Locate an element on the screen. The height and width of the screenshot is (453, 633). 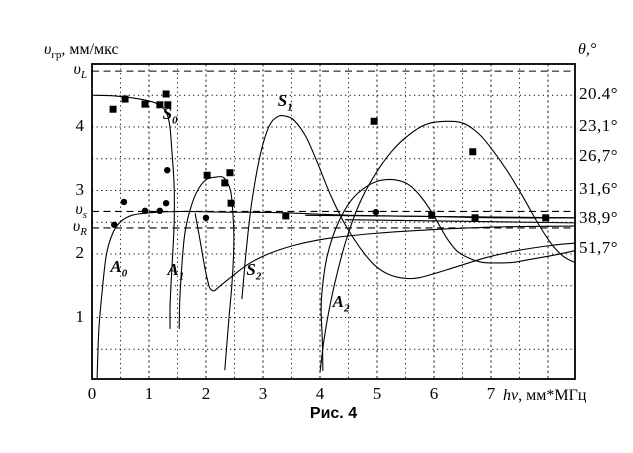
angle-label: 20.4° is located at coordinates (599, 93).